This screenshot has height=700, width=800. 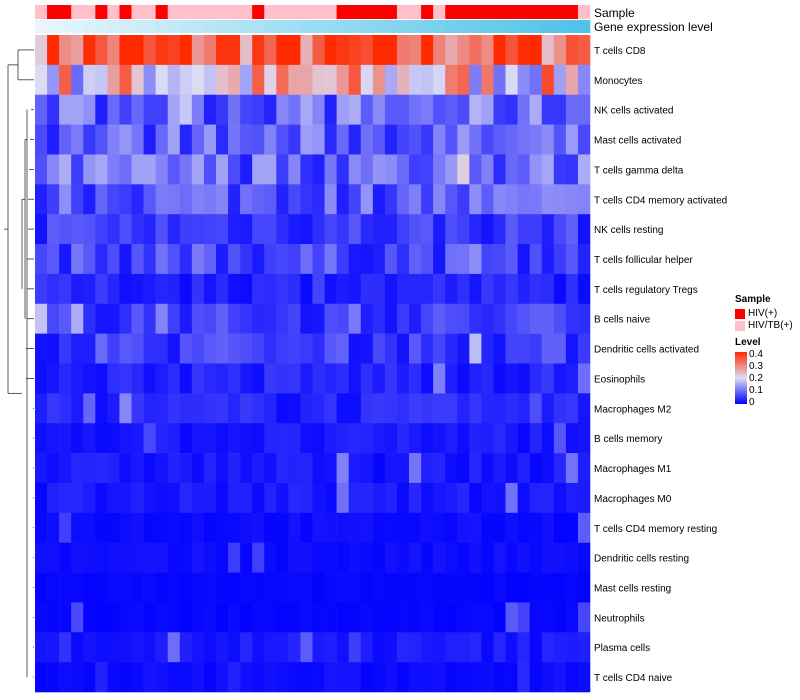 What do you see at coordinates (752, 402) in the screenshot?
I see `legend-tick-0: 0` at bounding box center [752, 402].